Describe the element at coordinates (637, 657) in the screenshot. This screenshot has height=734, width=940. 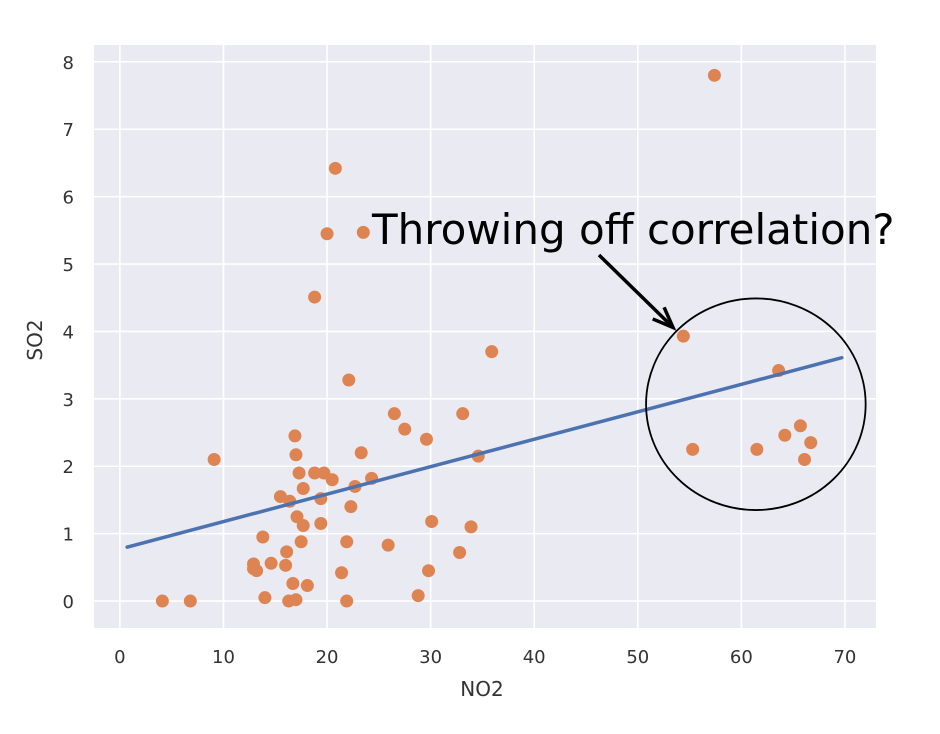
I see `x-tick-label: 50` at that location.